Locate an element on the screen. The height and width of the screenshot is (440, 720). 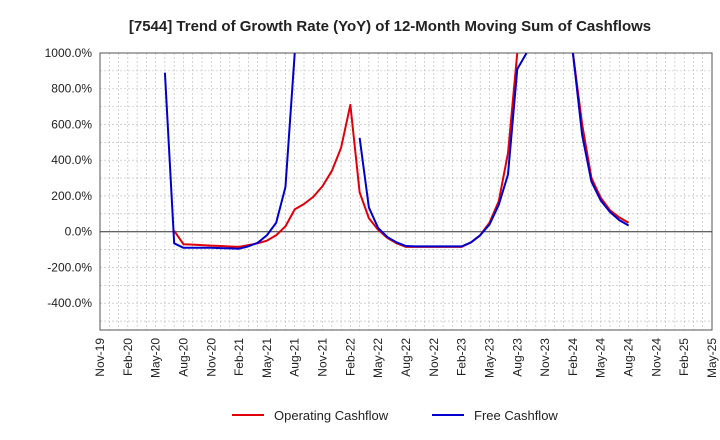
y-tick-label: 600.0% is located at coordinates (71, 124).